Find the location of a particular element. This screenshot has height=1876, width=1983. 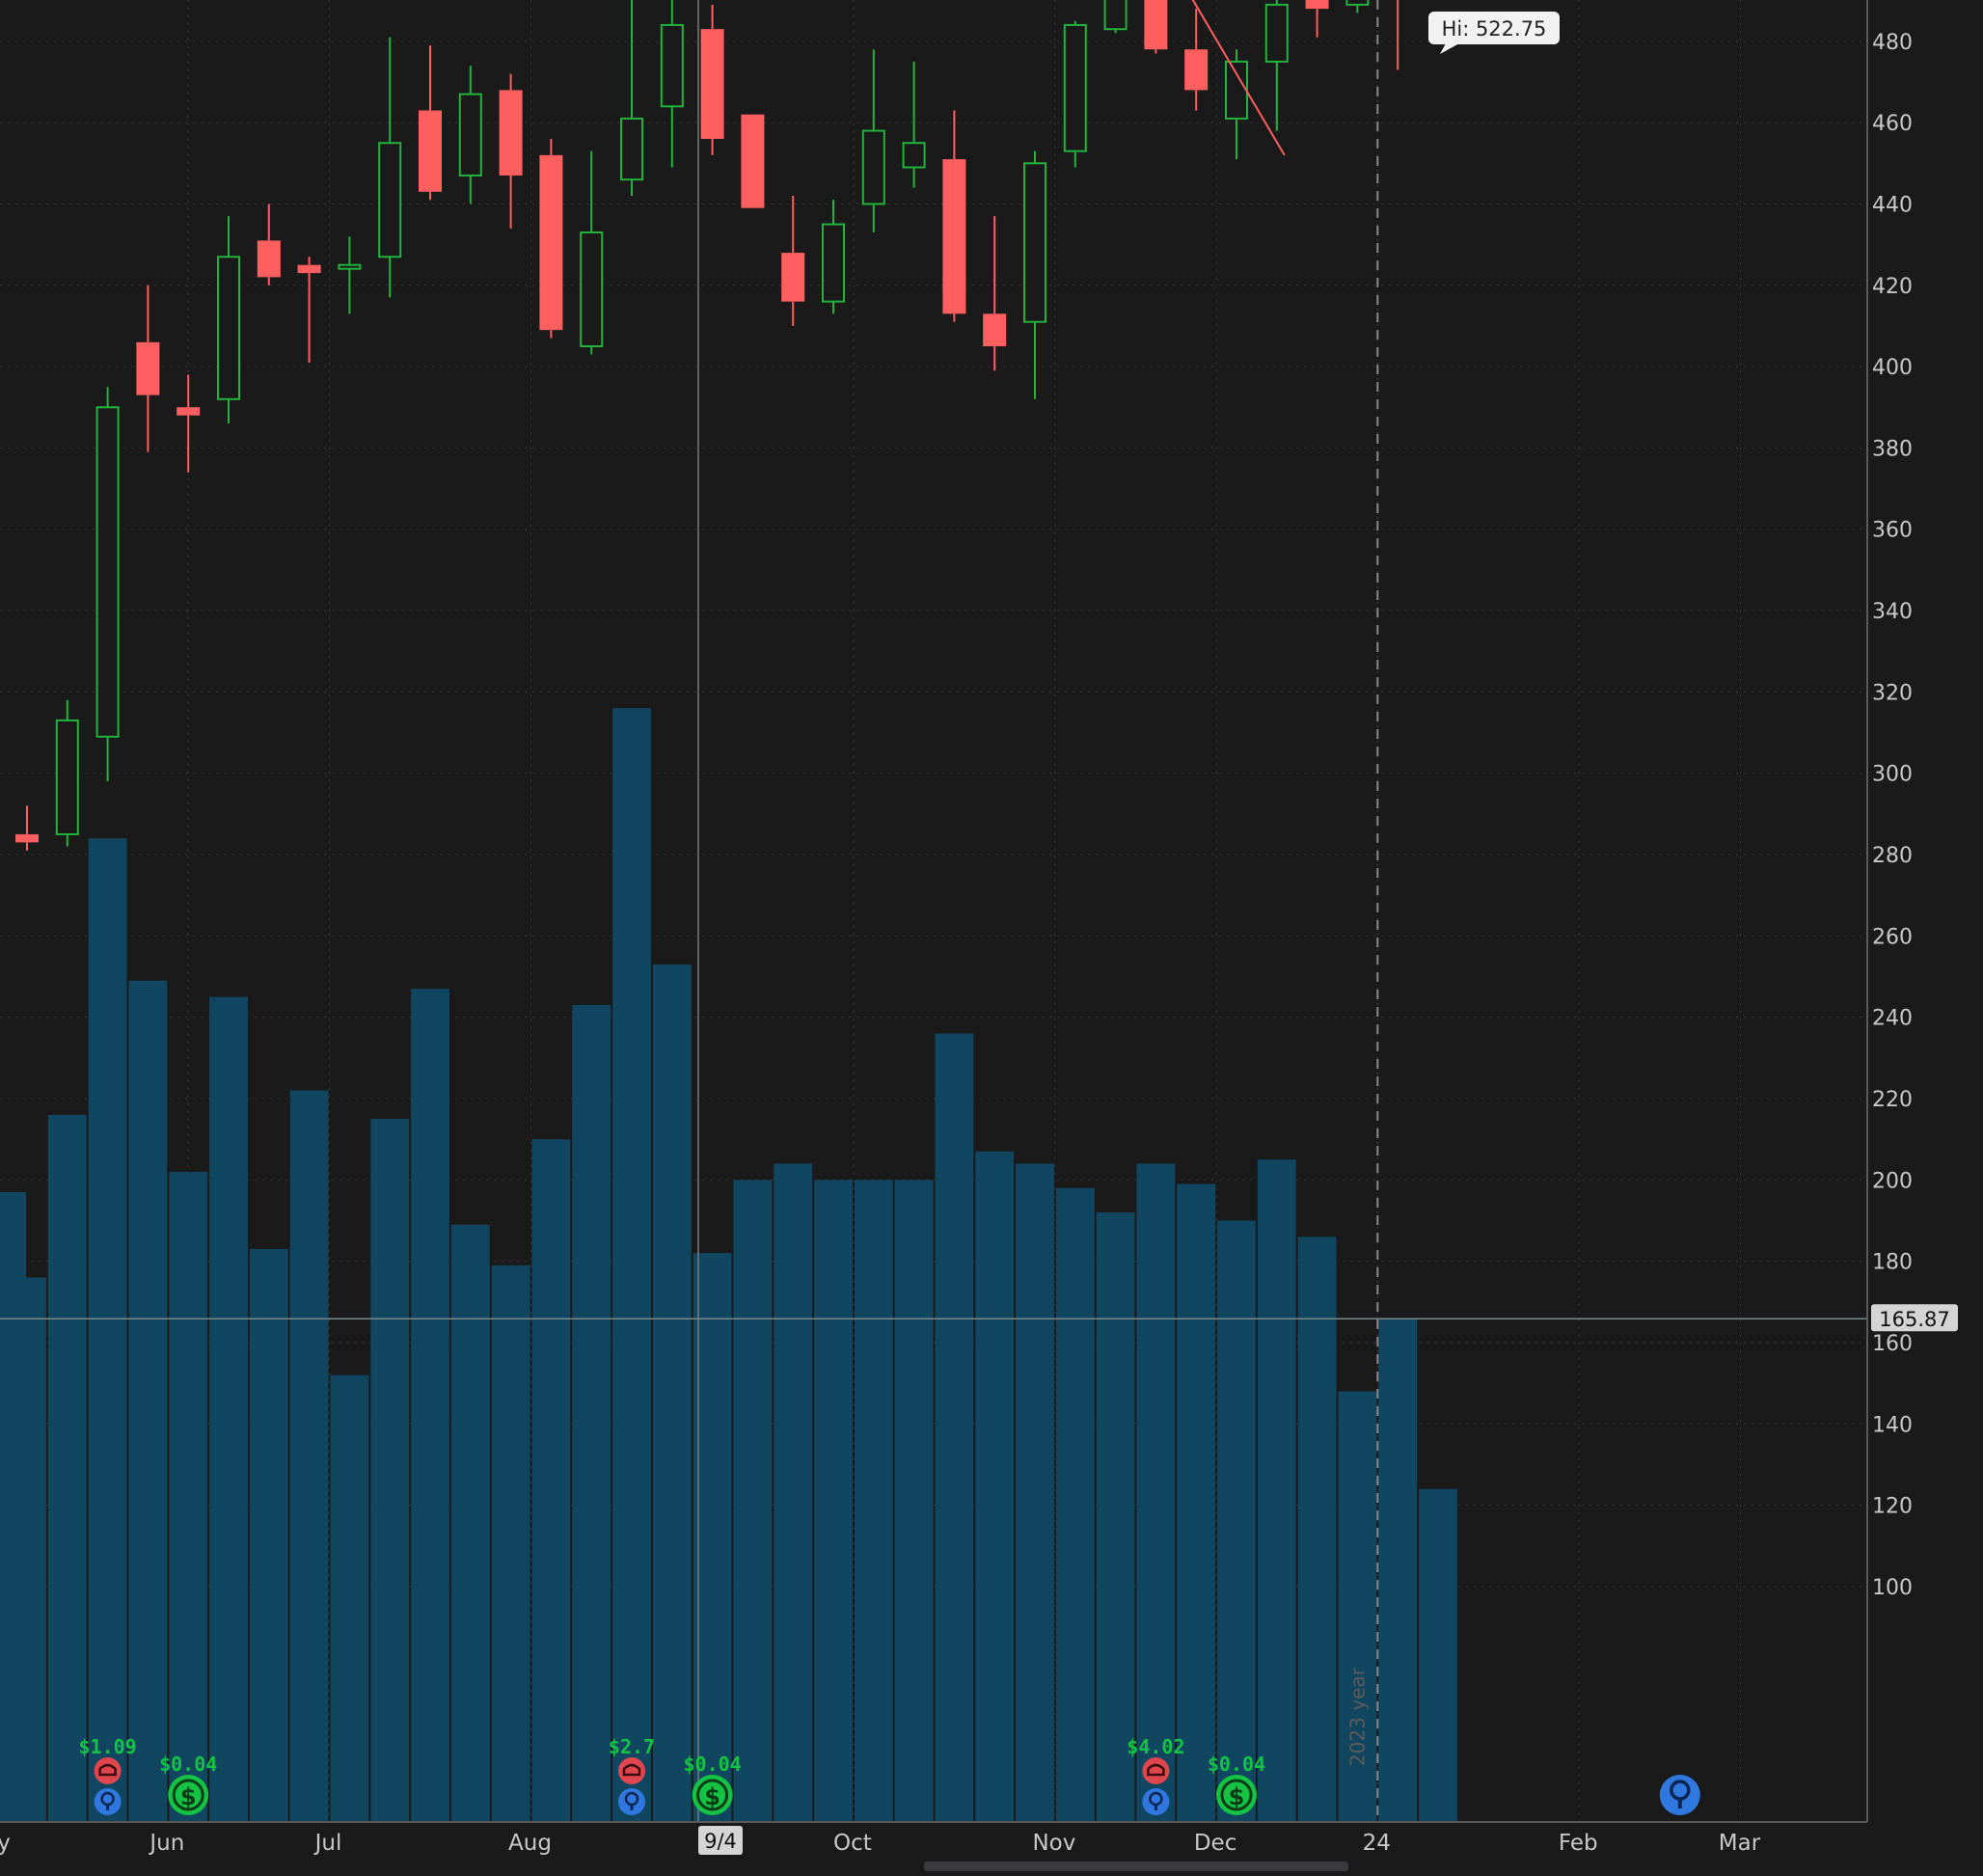

price-tick-label: 440 is located at coordinates (1892, 205).